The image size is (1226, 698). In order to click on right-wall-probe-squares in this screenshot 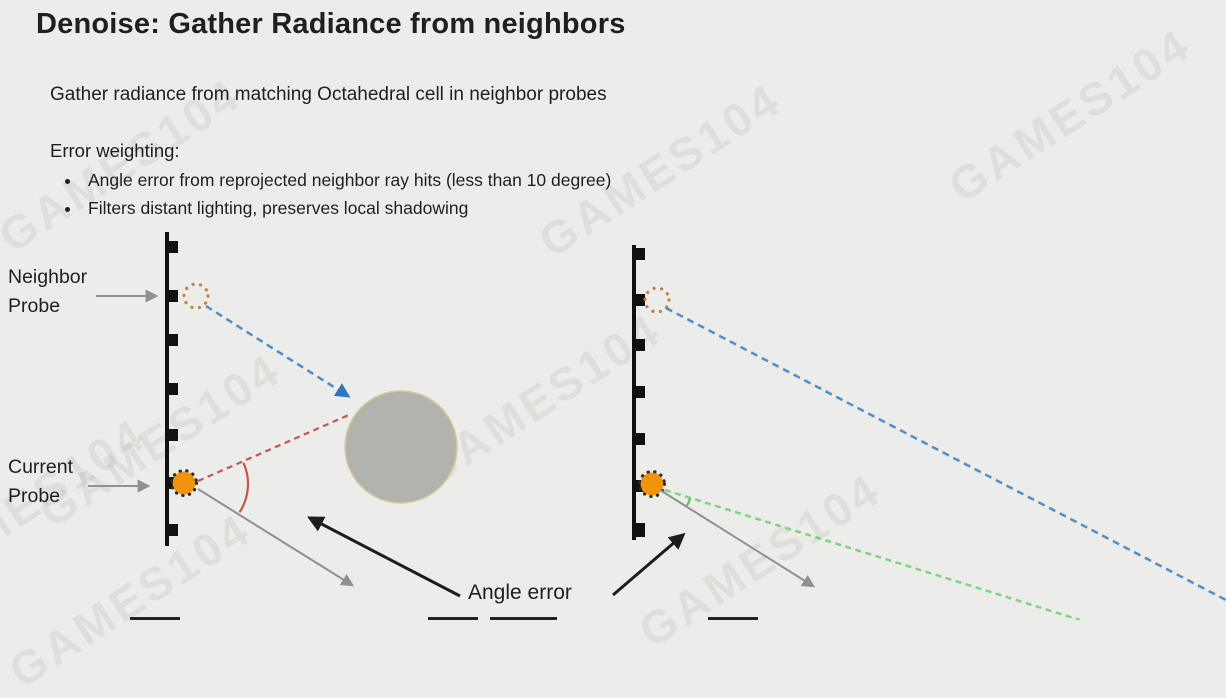, I will do `click(639, 392)`.